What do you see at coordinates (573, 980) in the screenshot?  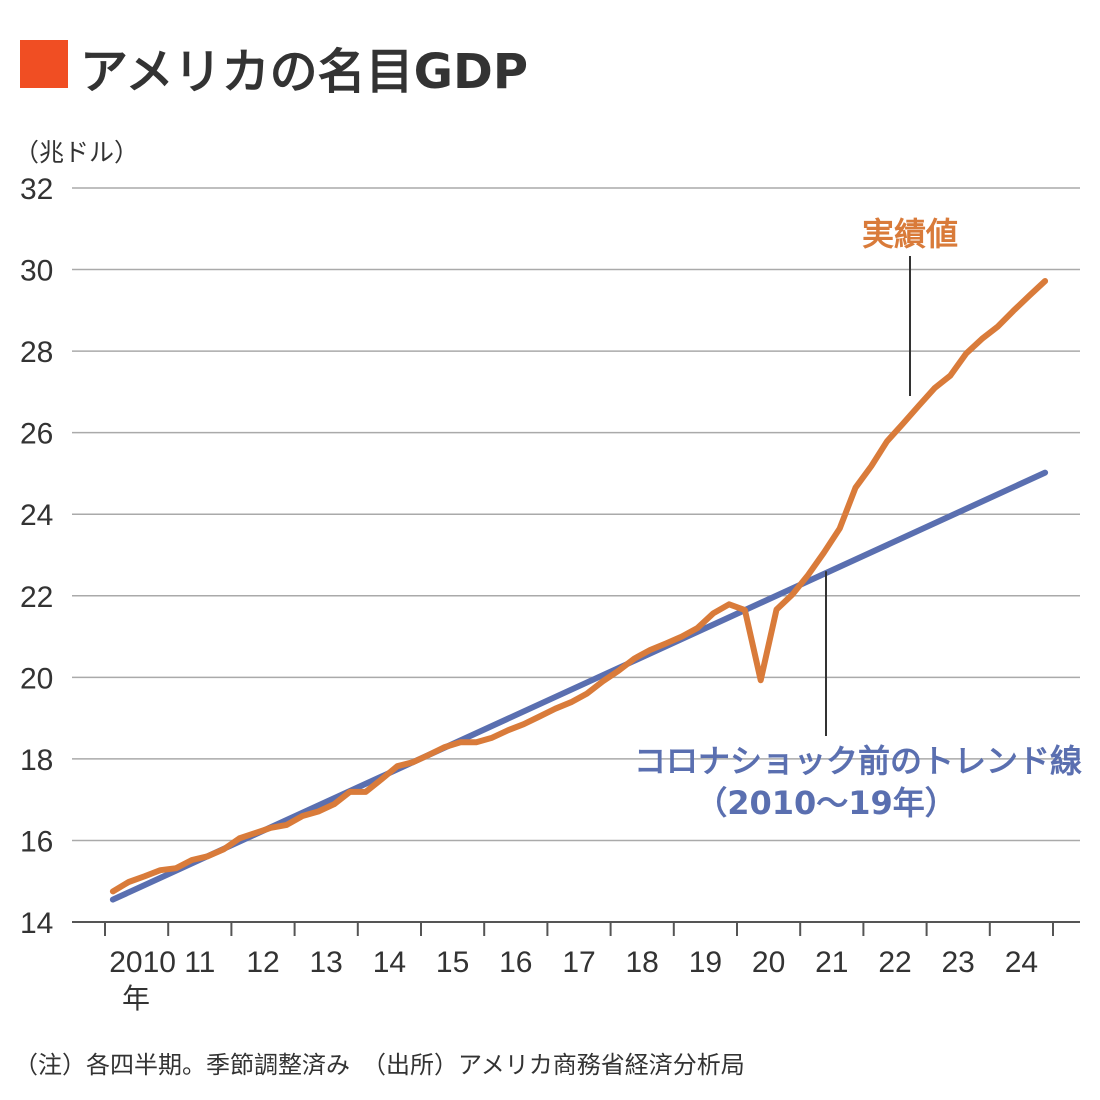 I see `x-tick-labels: 2010 11 12 13 14 15 16 17 18 19 20 21 22 23 24 年` at bounding box center [573, 980].